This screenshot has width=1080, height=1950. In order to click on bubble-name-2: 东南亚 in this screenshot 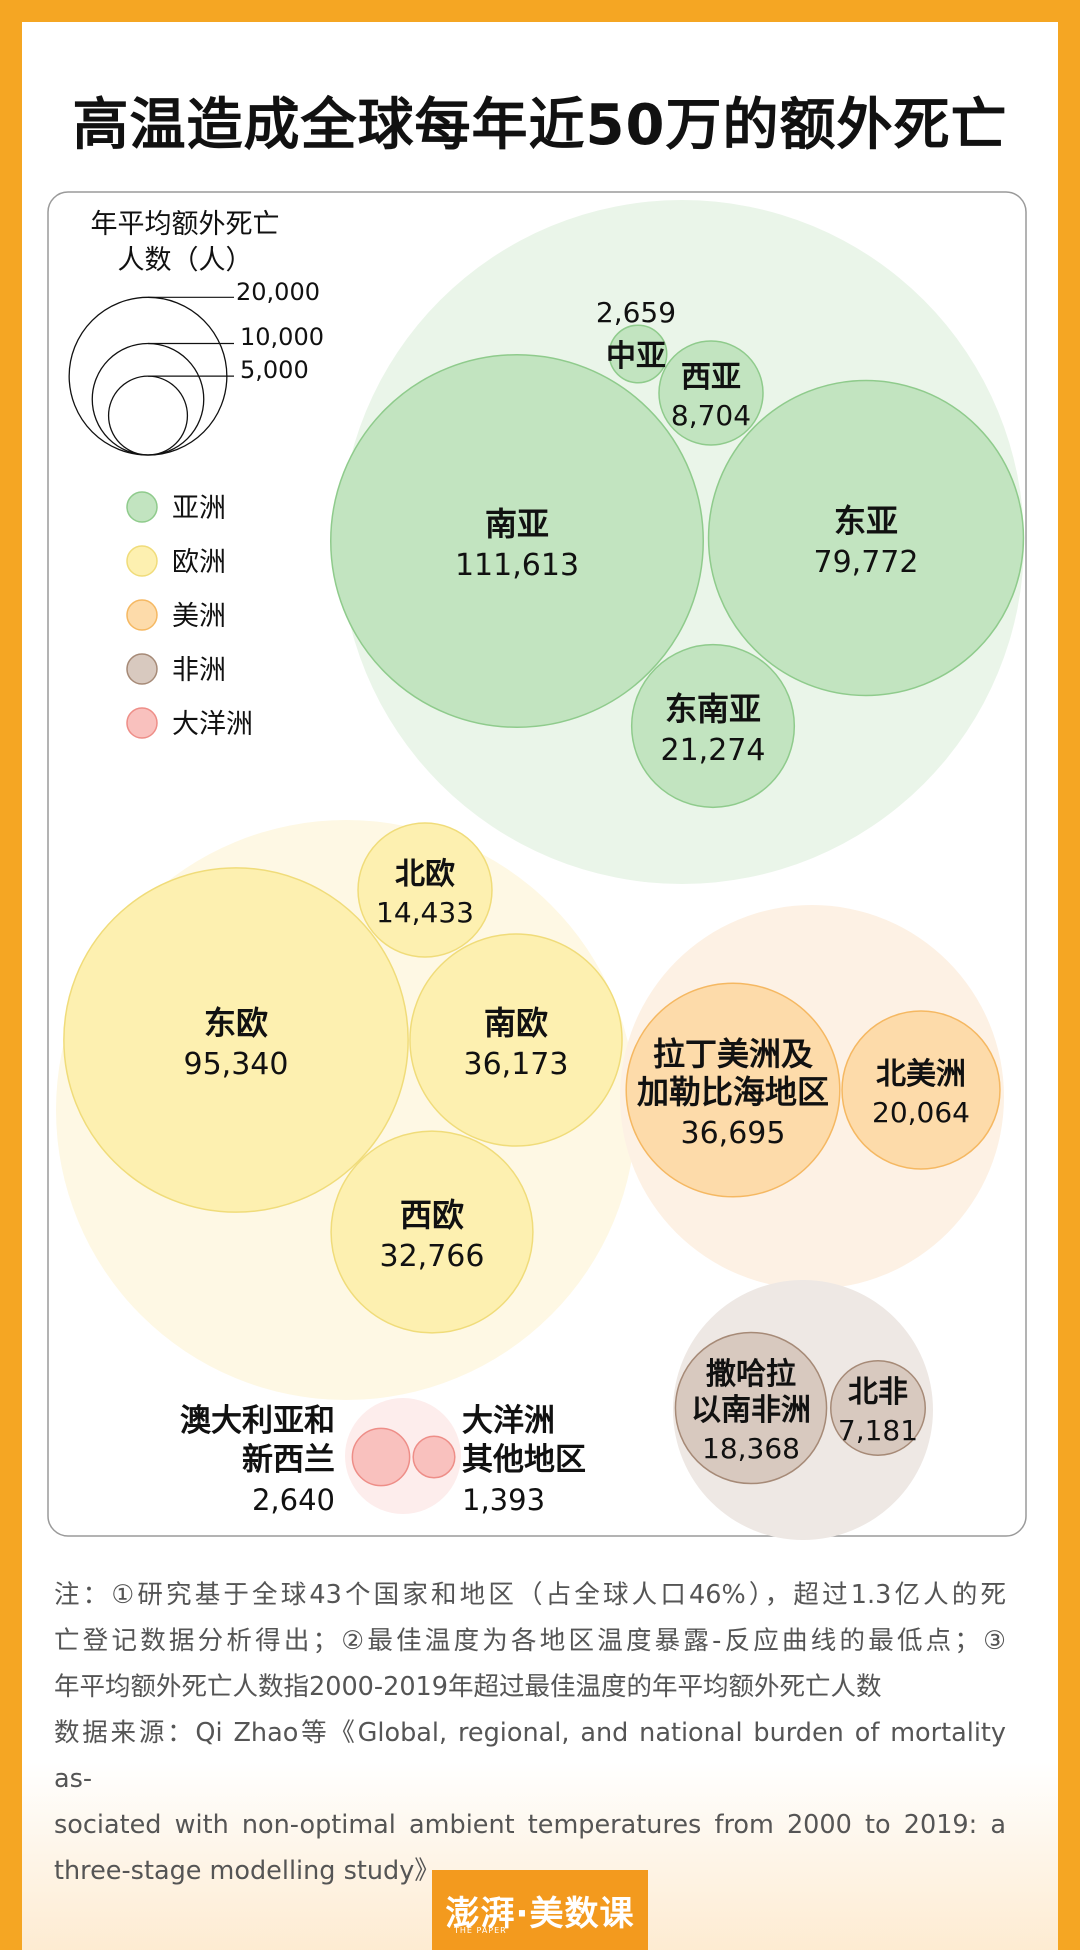, I will do `click(713, 709)`.